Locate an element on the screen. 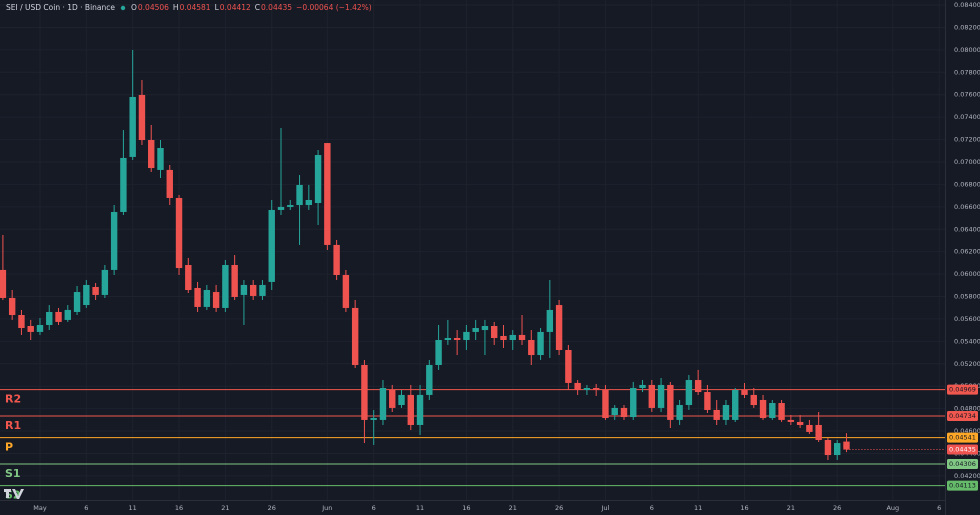  y-tick-label: 0.08200 is located at coordinates (967, 27).